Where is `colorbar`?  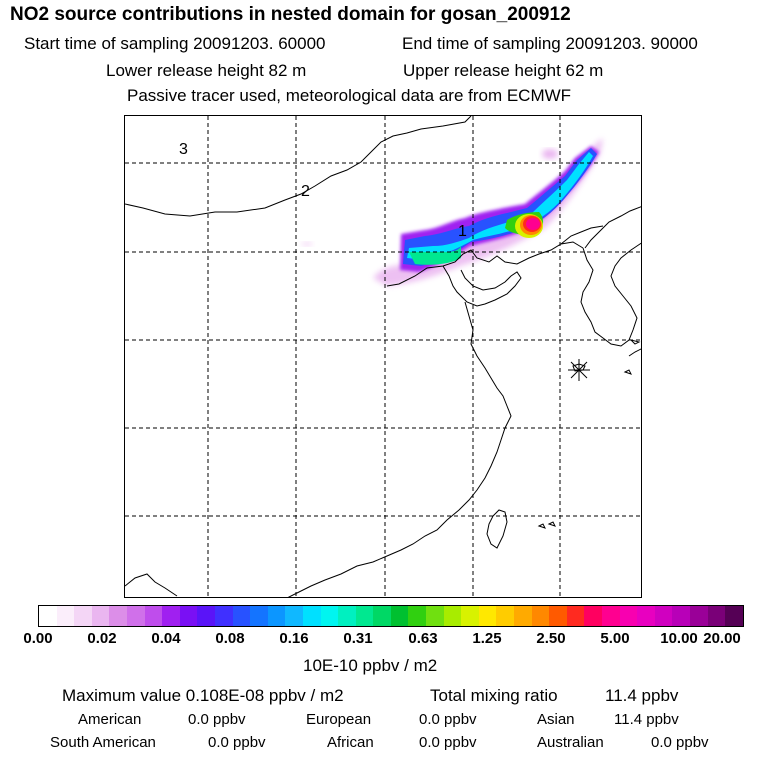 colorbar is located at coordinates (391, 616).